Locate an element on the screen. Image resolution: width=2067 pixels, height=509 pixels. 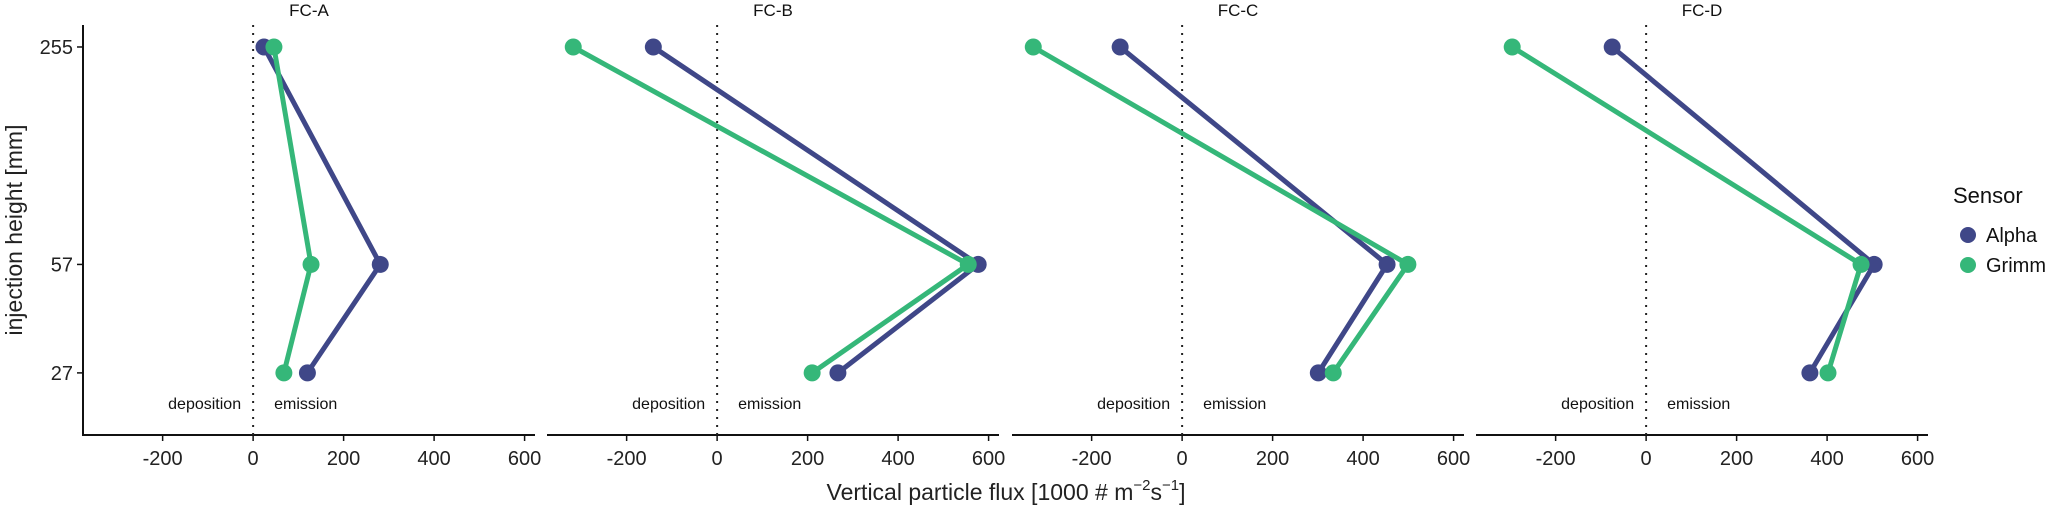
y-tick-label: 255 is located at coordinates (56, 48).